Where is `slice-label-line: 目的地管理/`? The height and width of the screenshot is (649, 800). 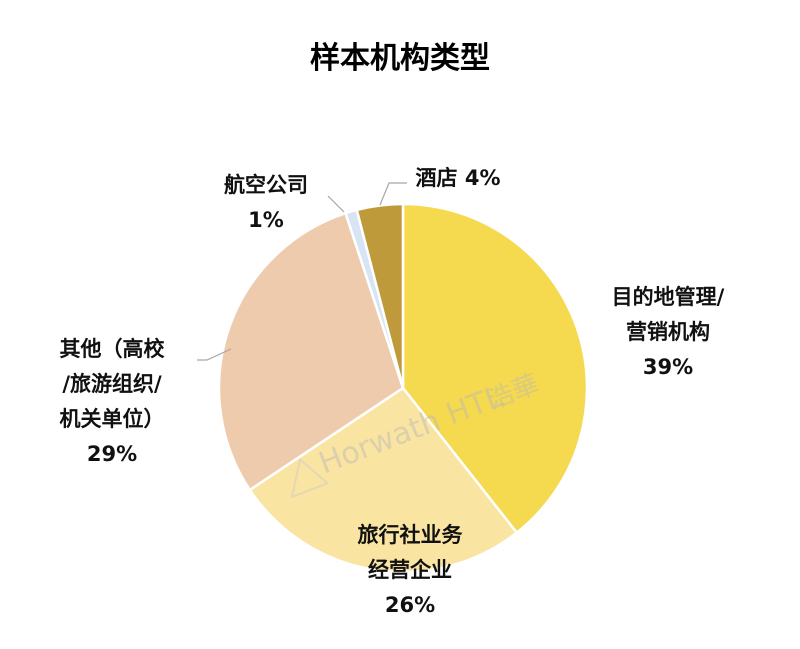 slice-label-line: 目的地管理/ is located at coordinates (668, 297).